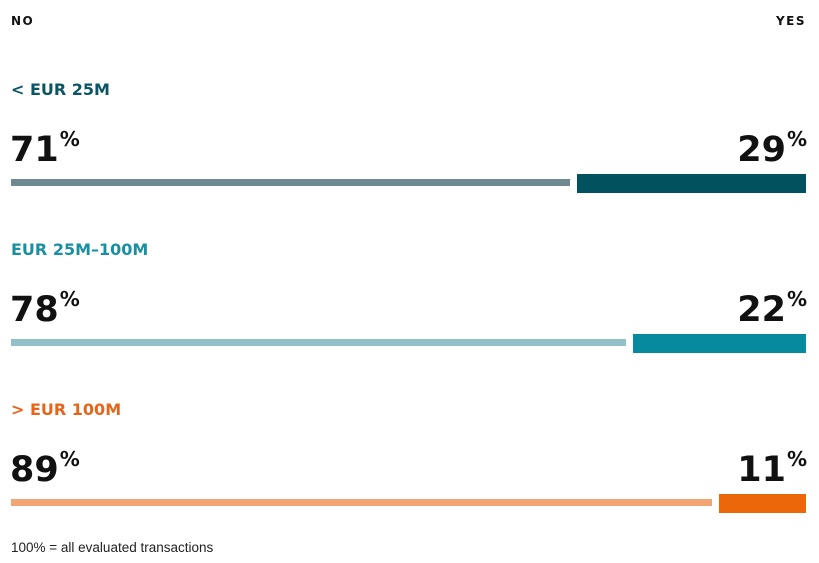  What do you see at coordinates (772, 148) in the screenshot?
I see `yes-percent-label: 29%` at bounding box center [772, 148].